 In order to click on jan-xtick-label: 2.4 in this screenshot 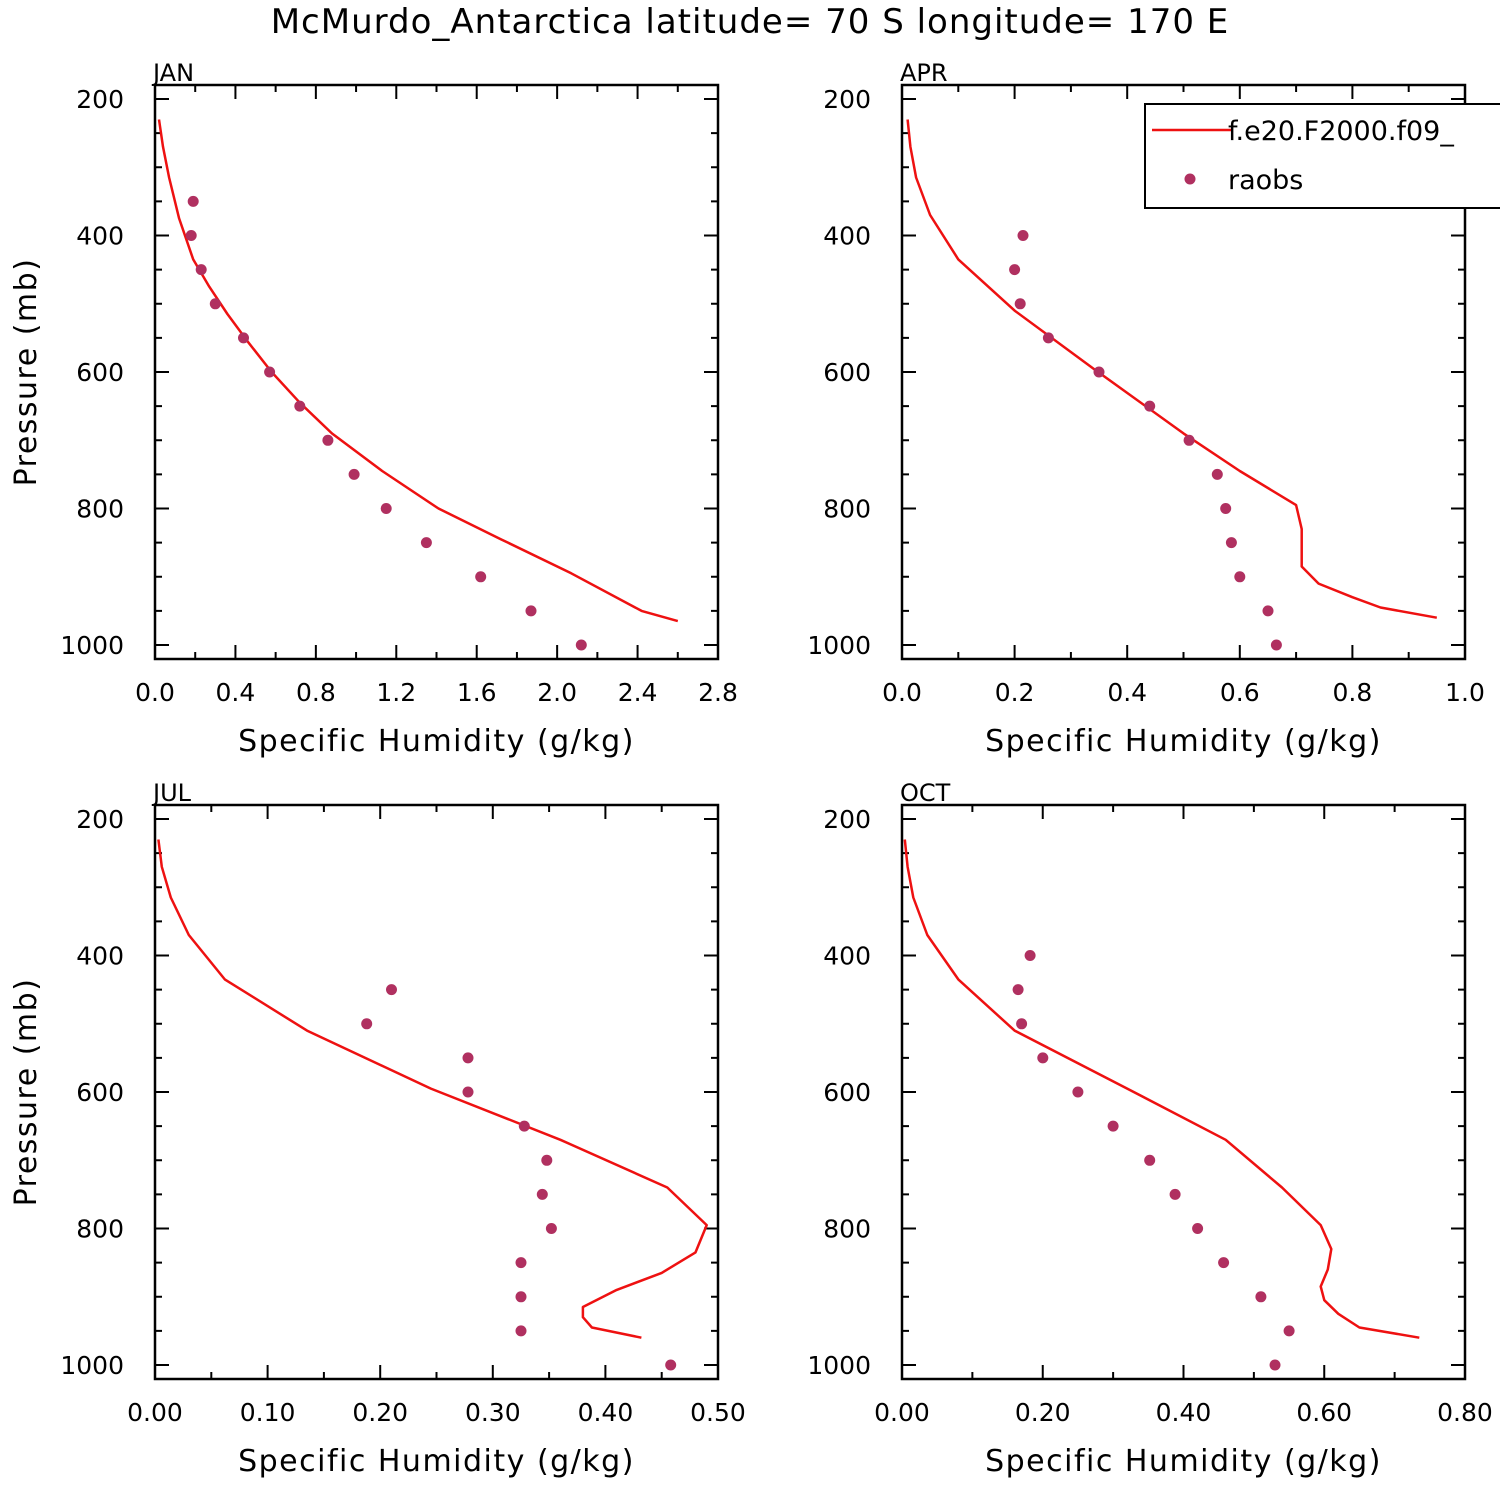, I will do `click(638, 692)`.